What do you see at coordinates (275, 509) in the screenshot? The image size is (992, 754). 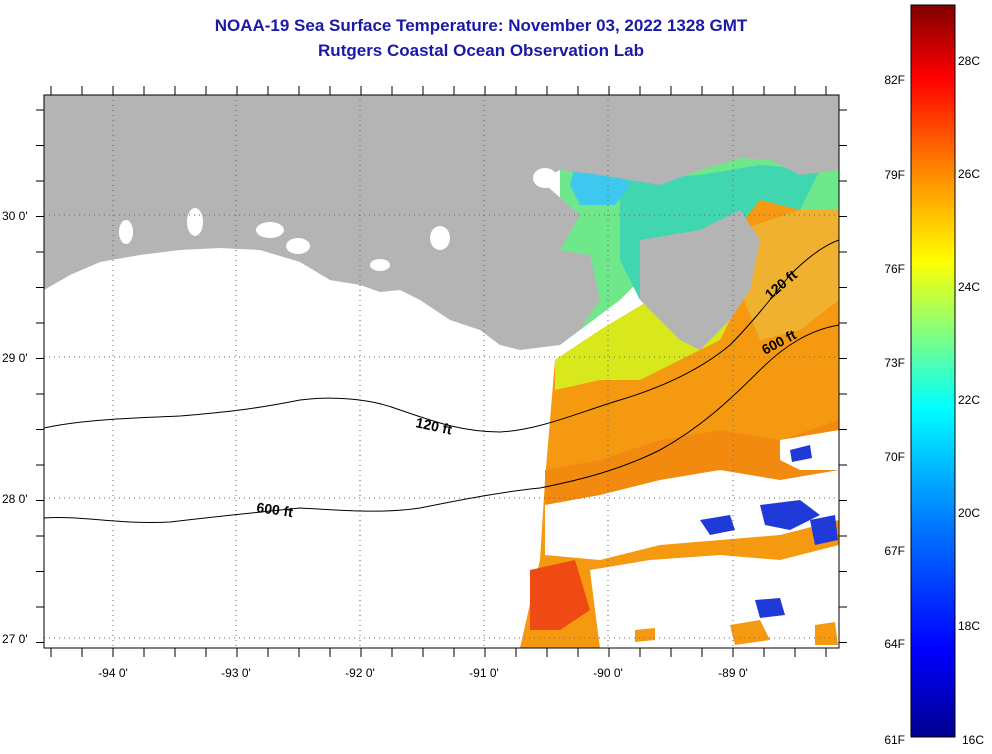 I see `contour-label-600ft-west: 600 ft` at bounding box center [275, 509].